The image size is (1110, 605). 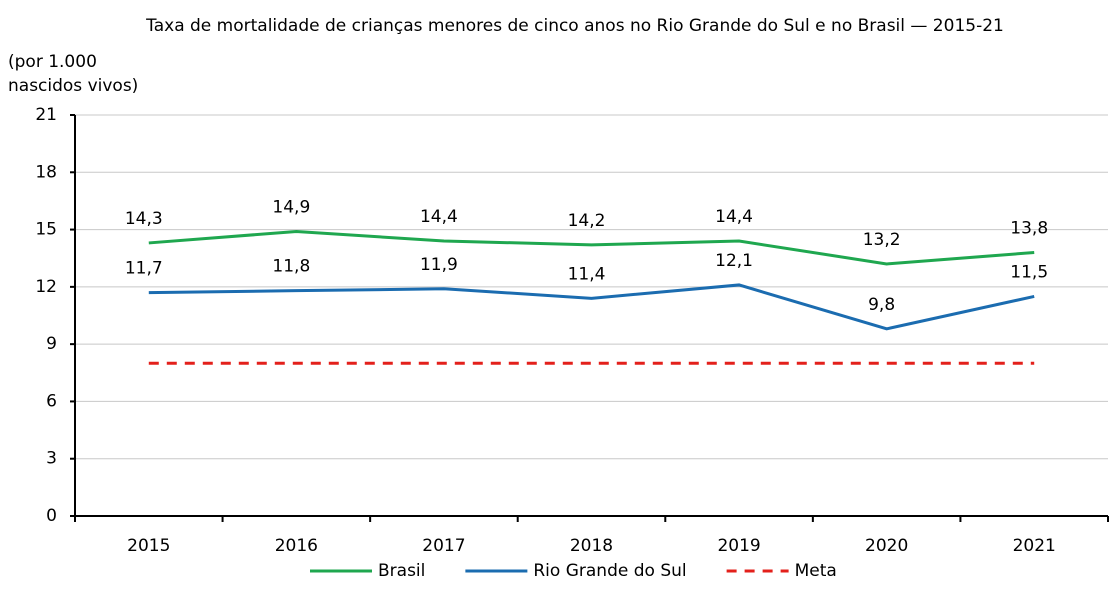 I want to click on y-tick-label: 12, so click(x=46, y=287).